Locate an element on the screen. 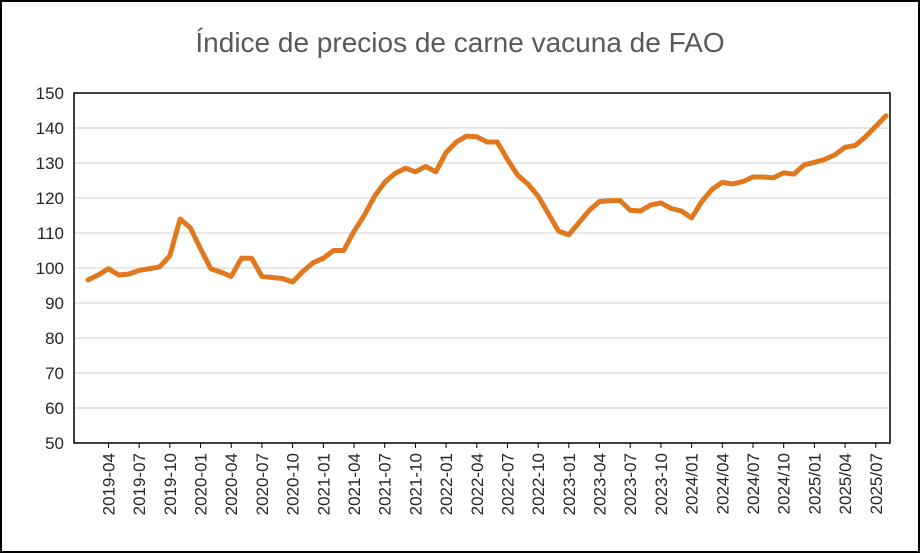  x-tick-label: 2019-04 is located at coordinates (108, 484).